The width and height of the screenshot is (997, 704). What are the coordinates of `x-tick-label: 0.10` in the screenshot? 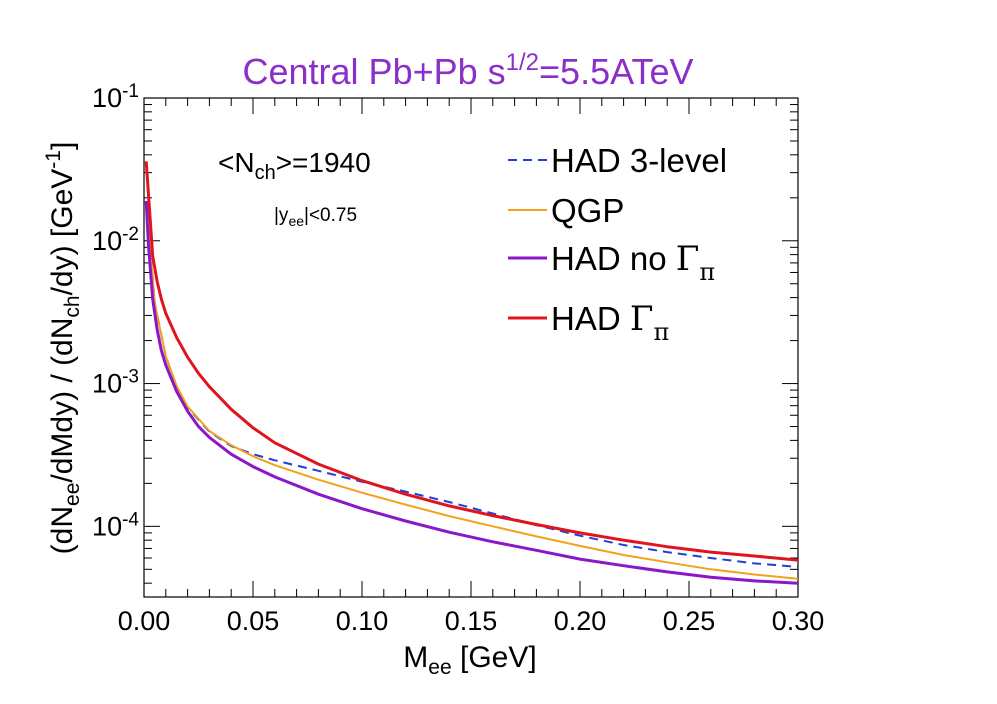 It's located at (362, 621).